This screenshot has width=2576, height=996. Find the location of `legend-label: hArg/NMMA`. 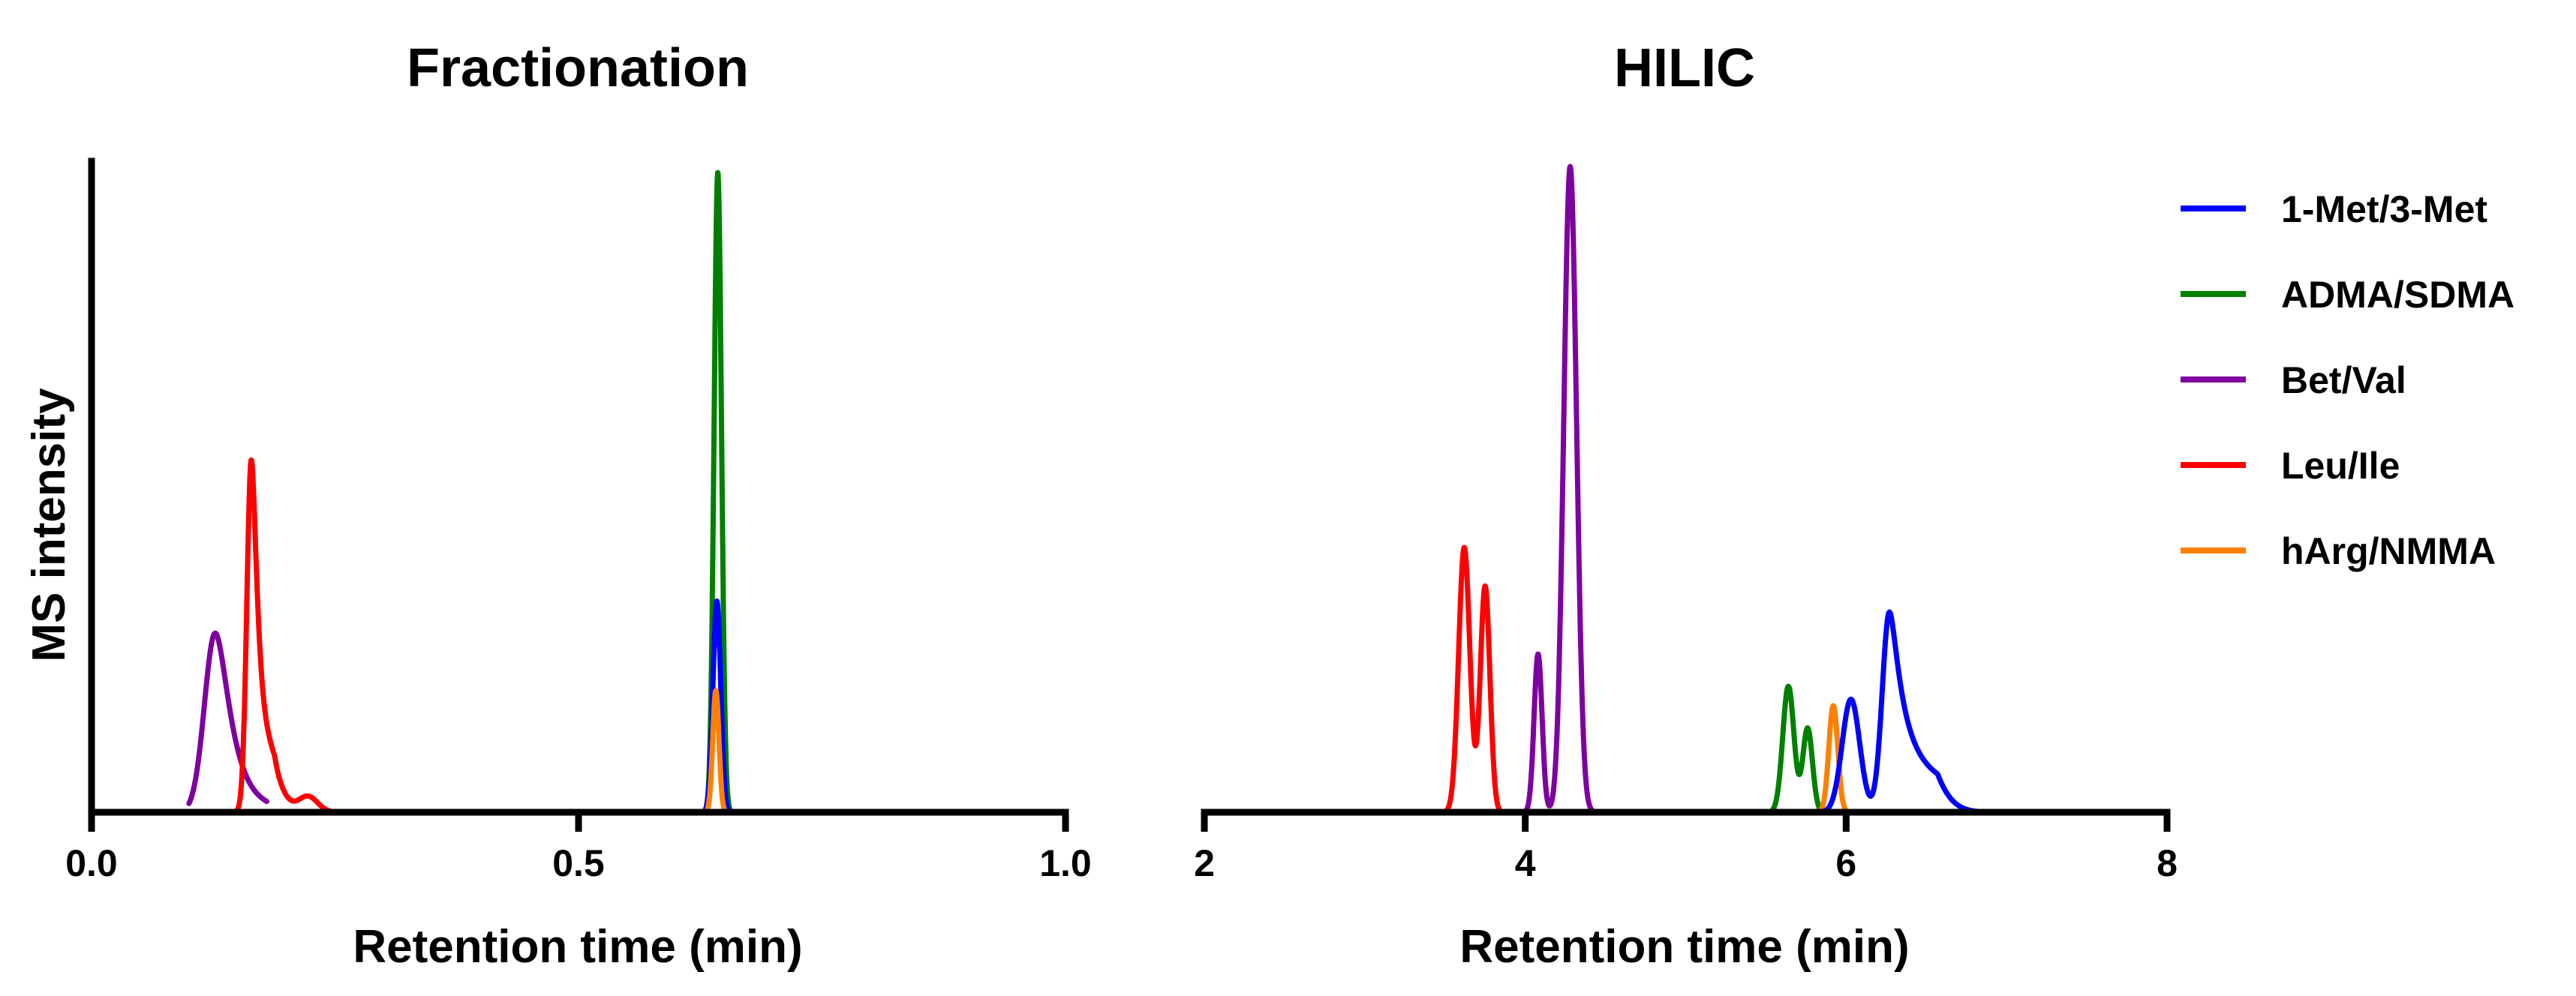

legend-label: hArg/NMMA is located at coordinates (2388, 551).